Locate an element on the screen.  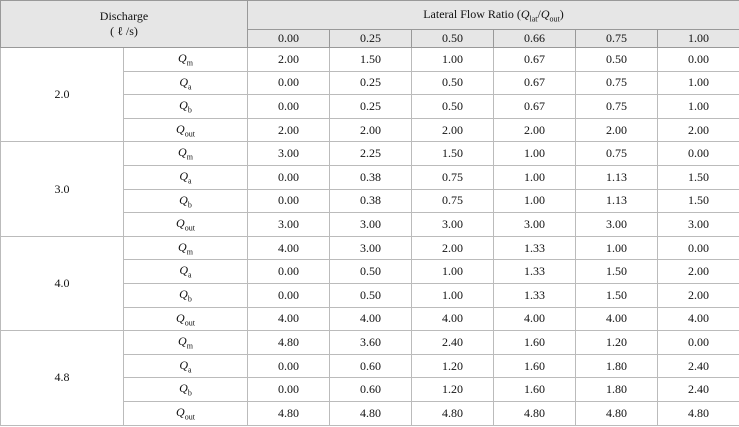
table-row: Qa 0.00 0.25 0.50 0.67 0.75 1.00 is located at coordinates (370, 83).